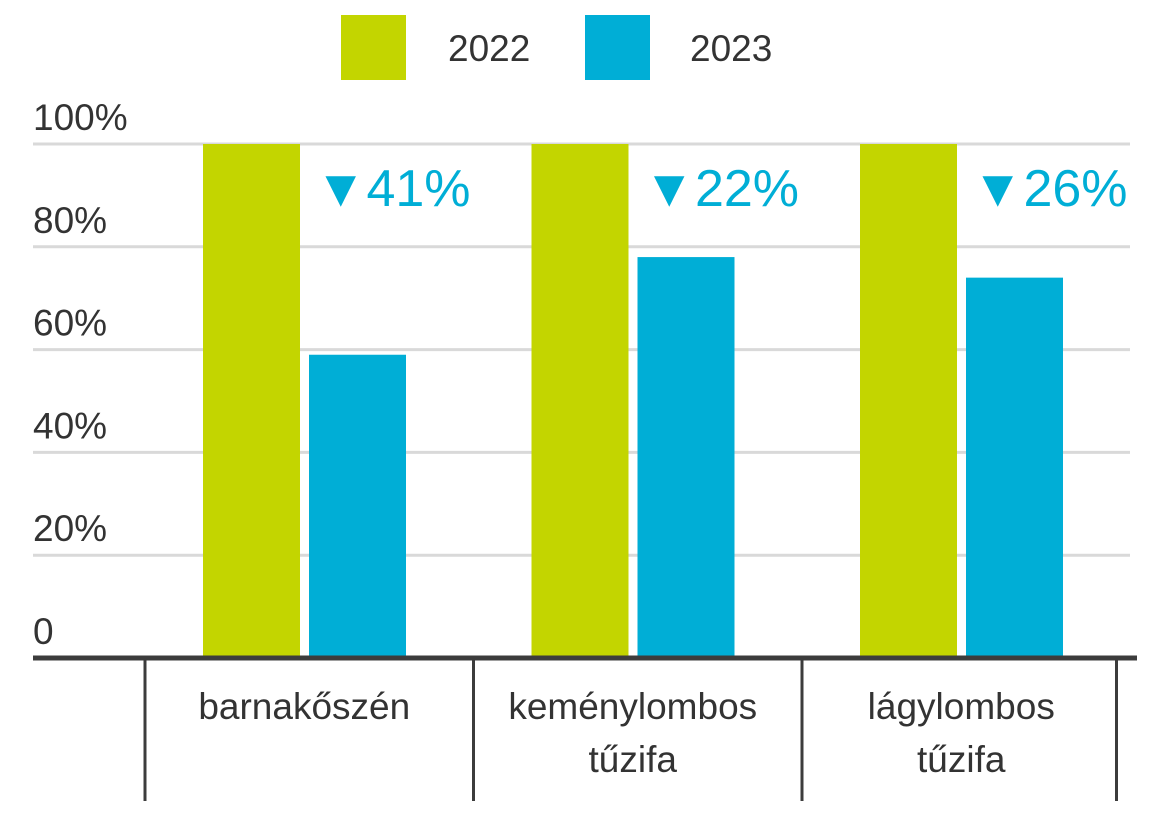 The image size is (1165, 813). I want to click on legend-swatch-2023, so click(617, 47).